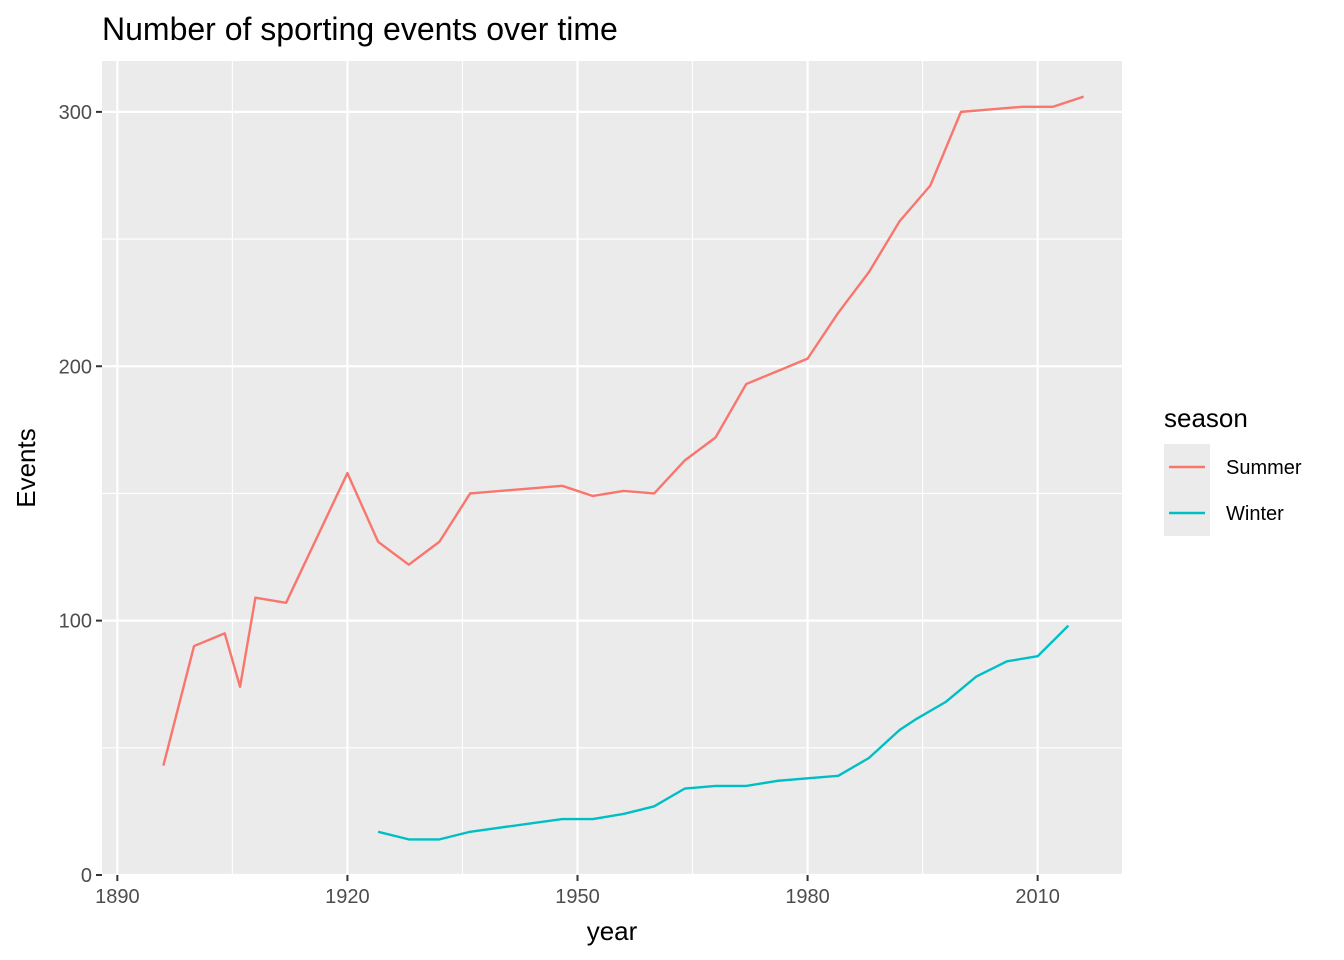 This screenshot has width=1344, height=960. I want to click on y-tick-label: 200, so click(75, 367).